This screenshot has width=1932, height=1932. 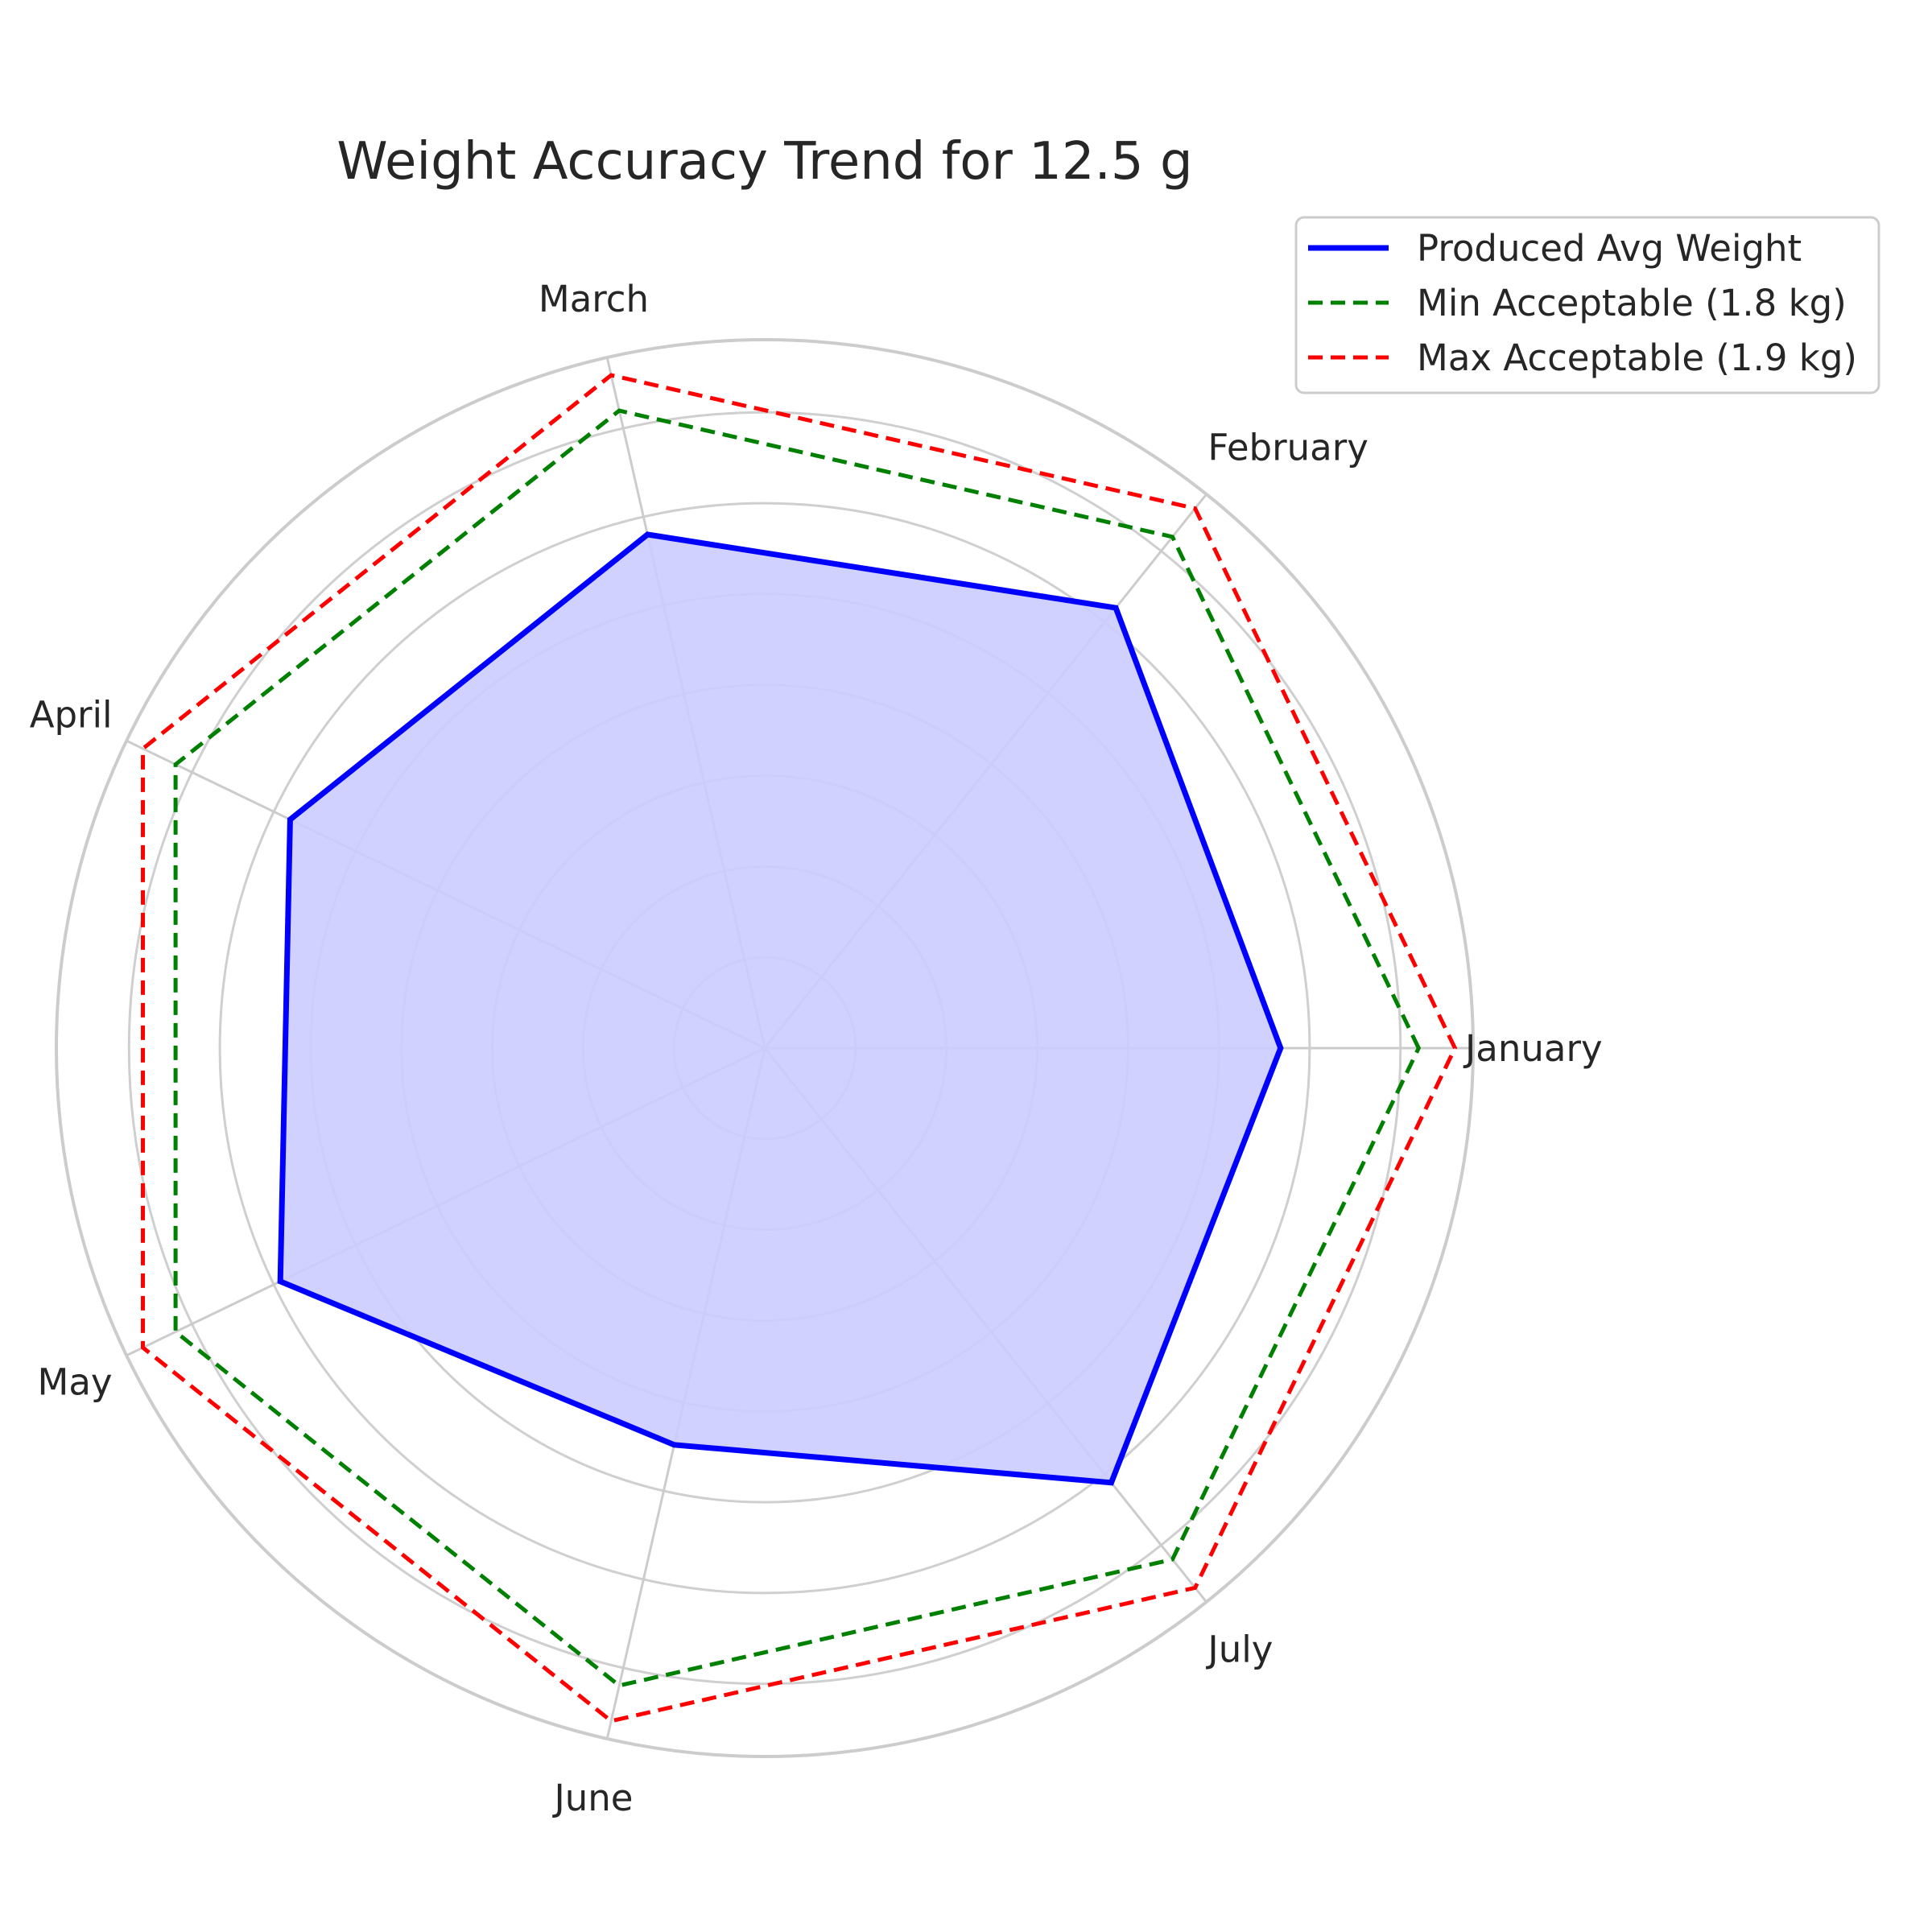 What do you see at coordinates (1288, 447) in the screenshot?
I see `category-label: February` at bounding box center [1288, 447].